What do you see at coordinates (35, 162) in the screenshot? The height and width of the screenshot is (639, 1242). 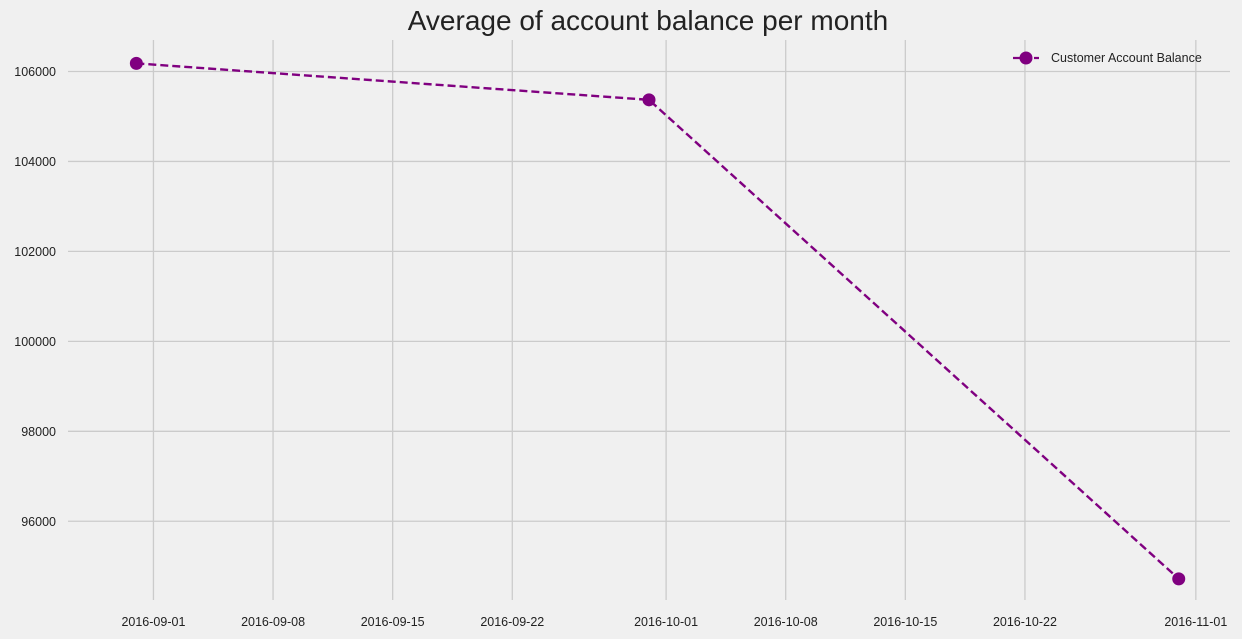 I see `y-tick-label: 104000` at bounding box center [35, 162].